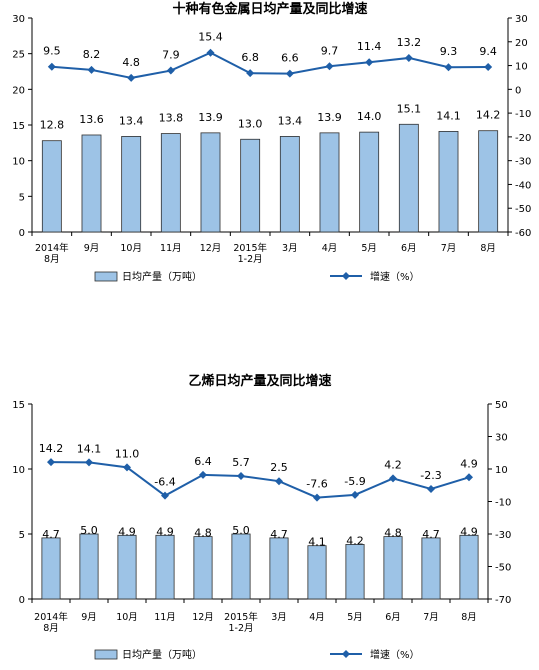  I want to click on bar-value-label: 14.0, so click(369, 116).